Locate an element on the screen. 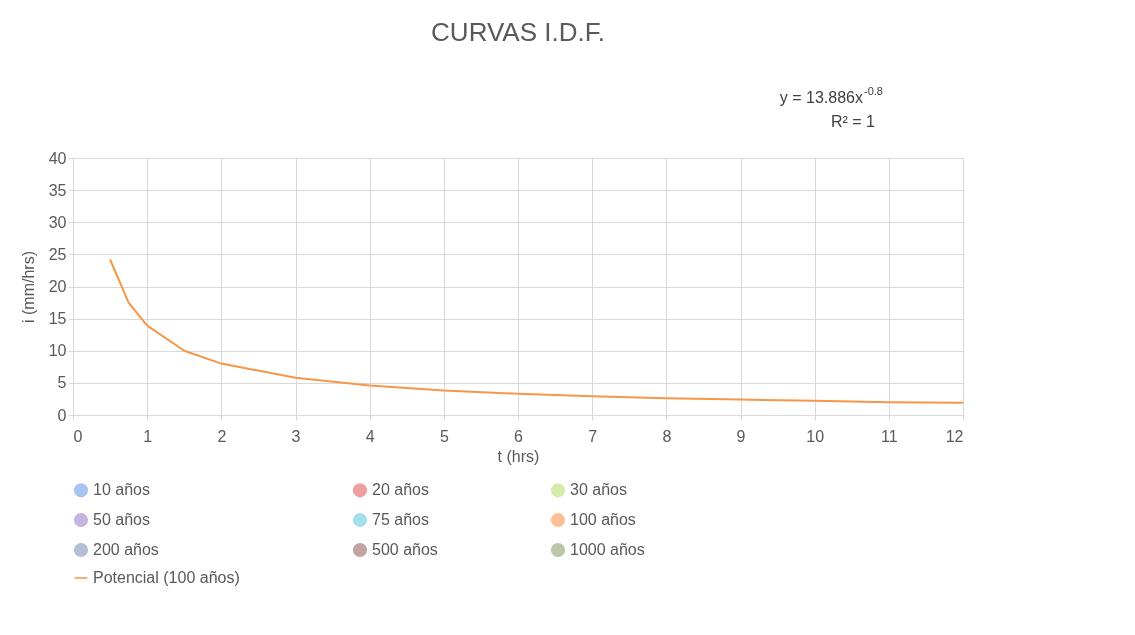 This screenshot has height=635, width=1135. y-tick-label: 20 is located at coordinates (57, 286).